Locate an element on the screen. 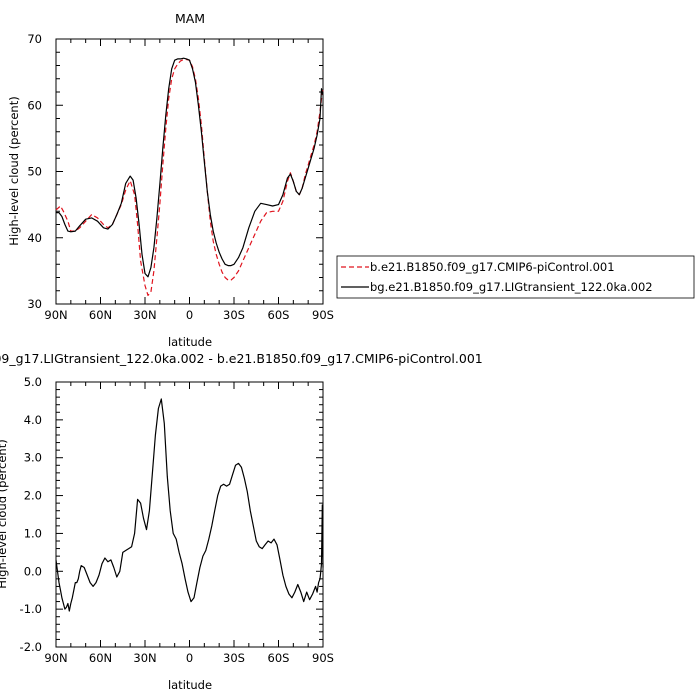 The height and width of the screenshot is (700, 700). top-curves is located at coordinates (189, 176).